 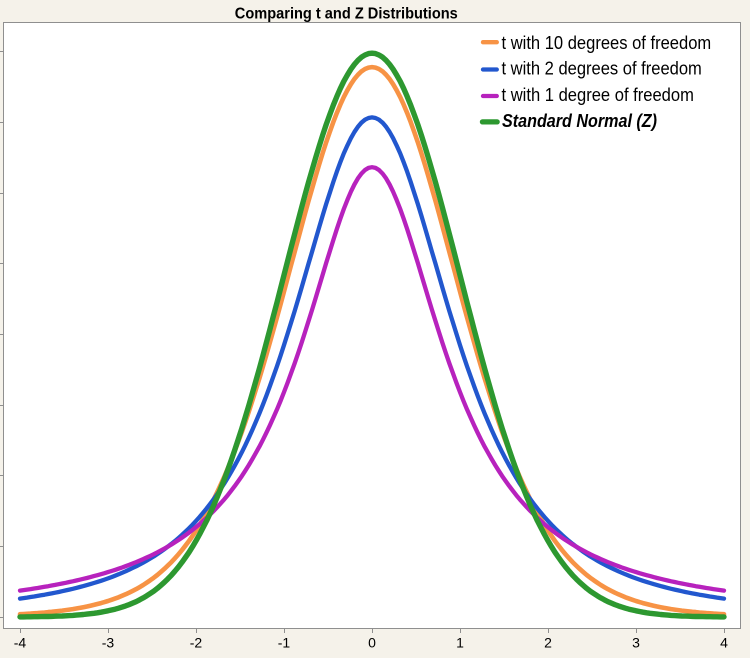 What do you see at coordinates (346, 14) in the screenshot?
I see `svg-text:Comparing t and Z Distribution: Comparing t and Z Distributions` at bounding box center [346, 14].